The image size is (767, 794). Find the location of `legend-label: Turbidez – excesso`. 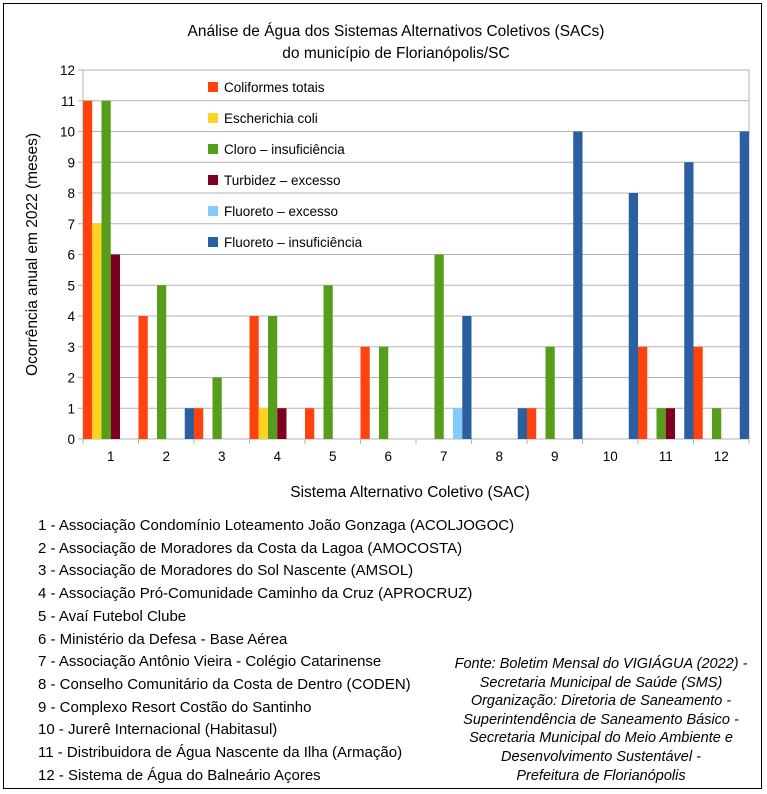

legend-label: Turbidez – excesso is located at coordinates (282, 180).